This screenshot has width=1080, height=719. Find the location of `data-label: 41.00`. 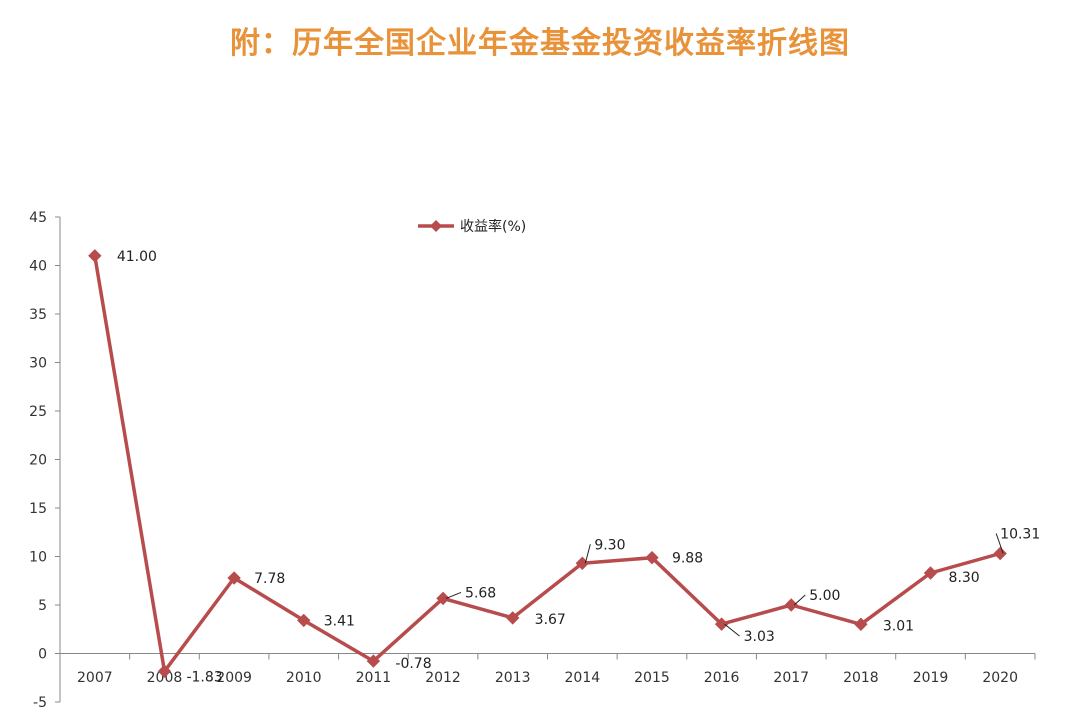

data-label: 41.00 is located at coordinates (137, 257).